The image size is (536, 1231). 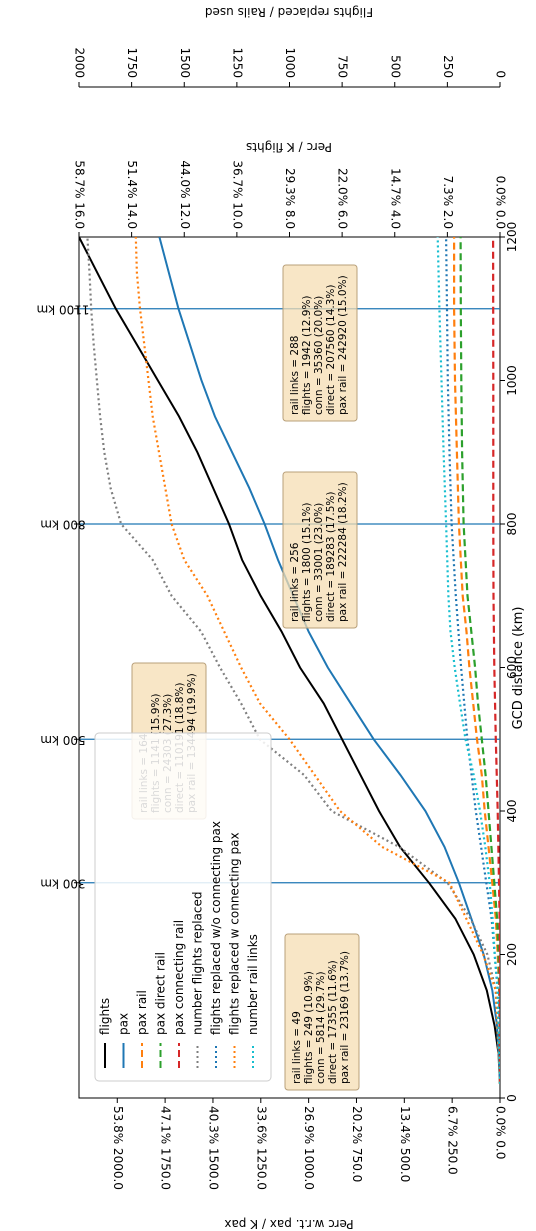 What do you see at coordinates (453, 1140) in the screenshot?
I see `left-tick-label: 6.7% 250.0` at bounding box center [453, 1140].